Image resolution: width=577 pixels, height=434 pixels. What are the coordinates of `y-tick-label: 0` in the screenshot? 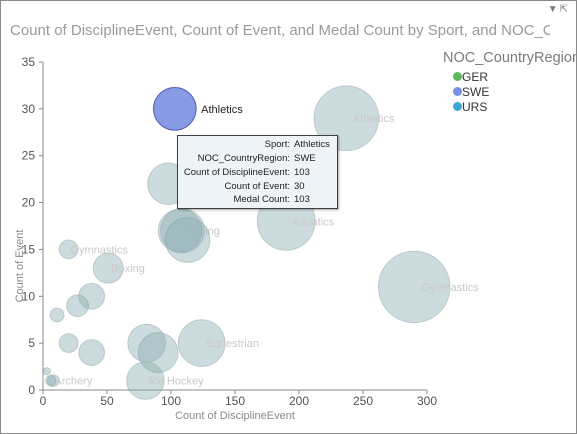 It's located at (31, 390).